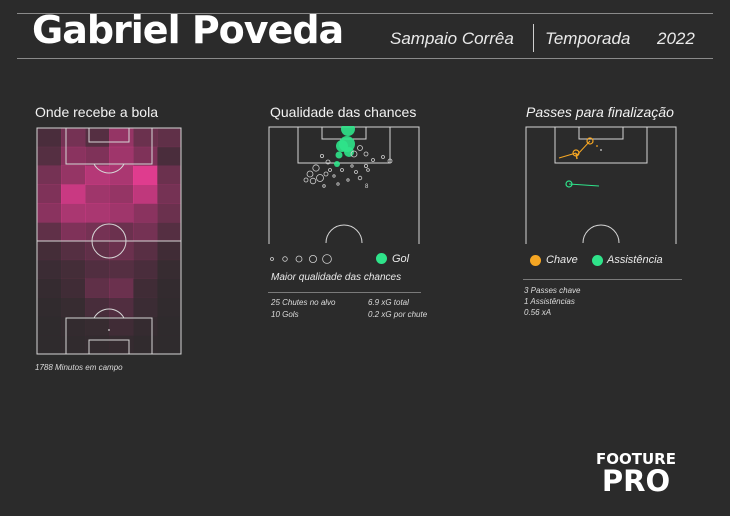 This screenshot has width=730, height=516. I want to click on chances-pitch: 8, so click(344, 183).